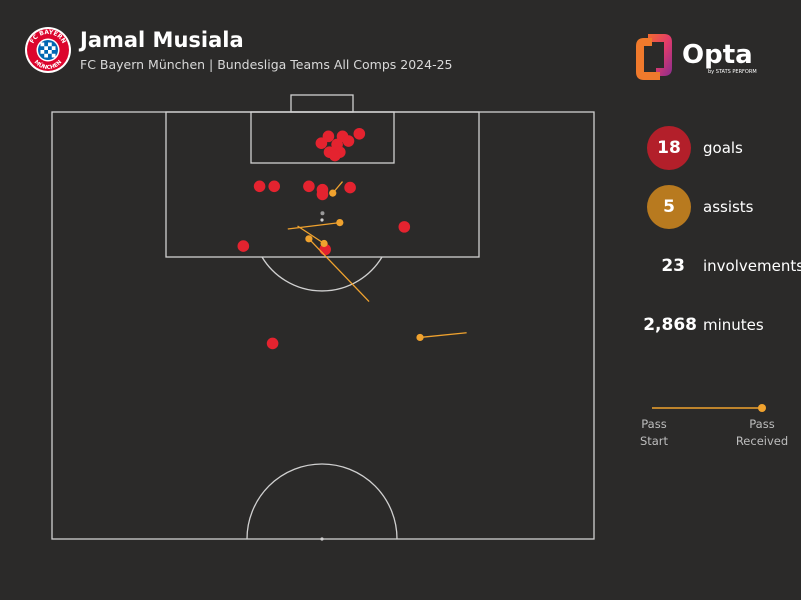 The height and width of the screenshot is (600, 801). Describe the element at coordinates (717, 55) in the screenshot. I see `opta-wordmark: Opta` at that location.